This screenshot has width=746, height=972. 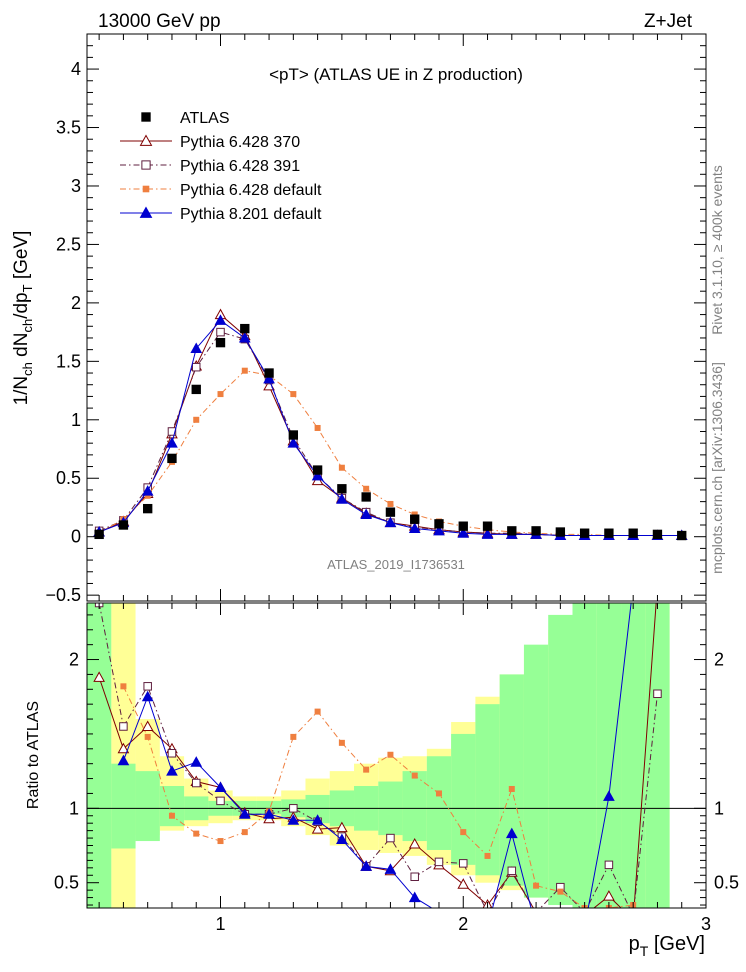 What do you see at coordinates (159, 21) in the screenshot?
I see `energy-label: 13000 GeV pp` at bounding box center [159, 21].